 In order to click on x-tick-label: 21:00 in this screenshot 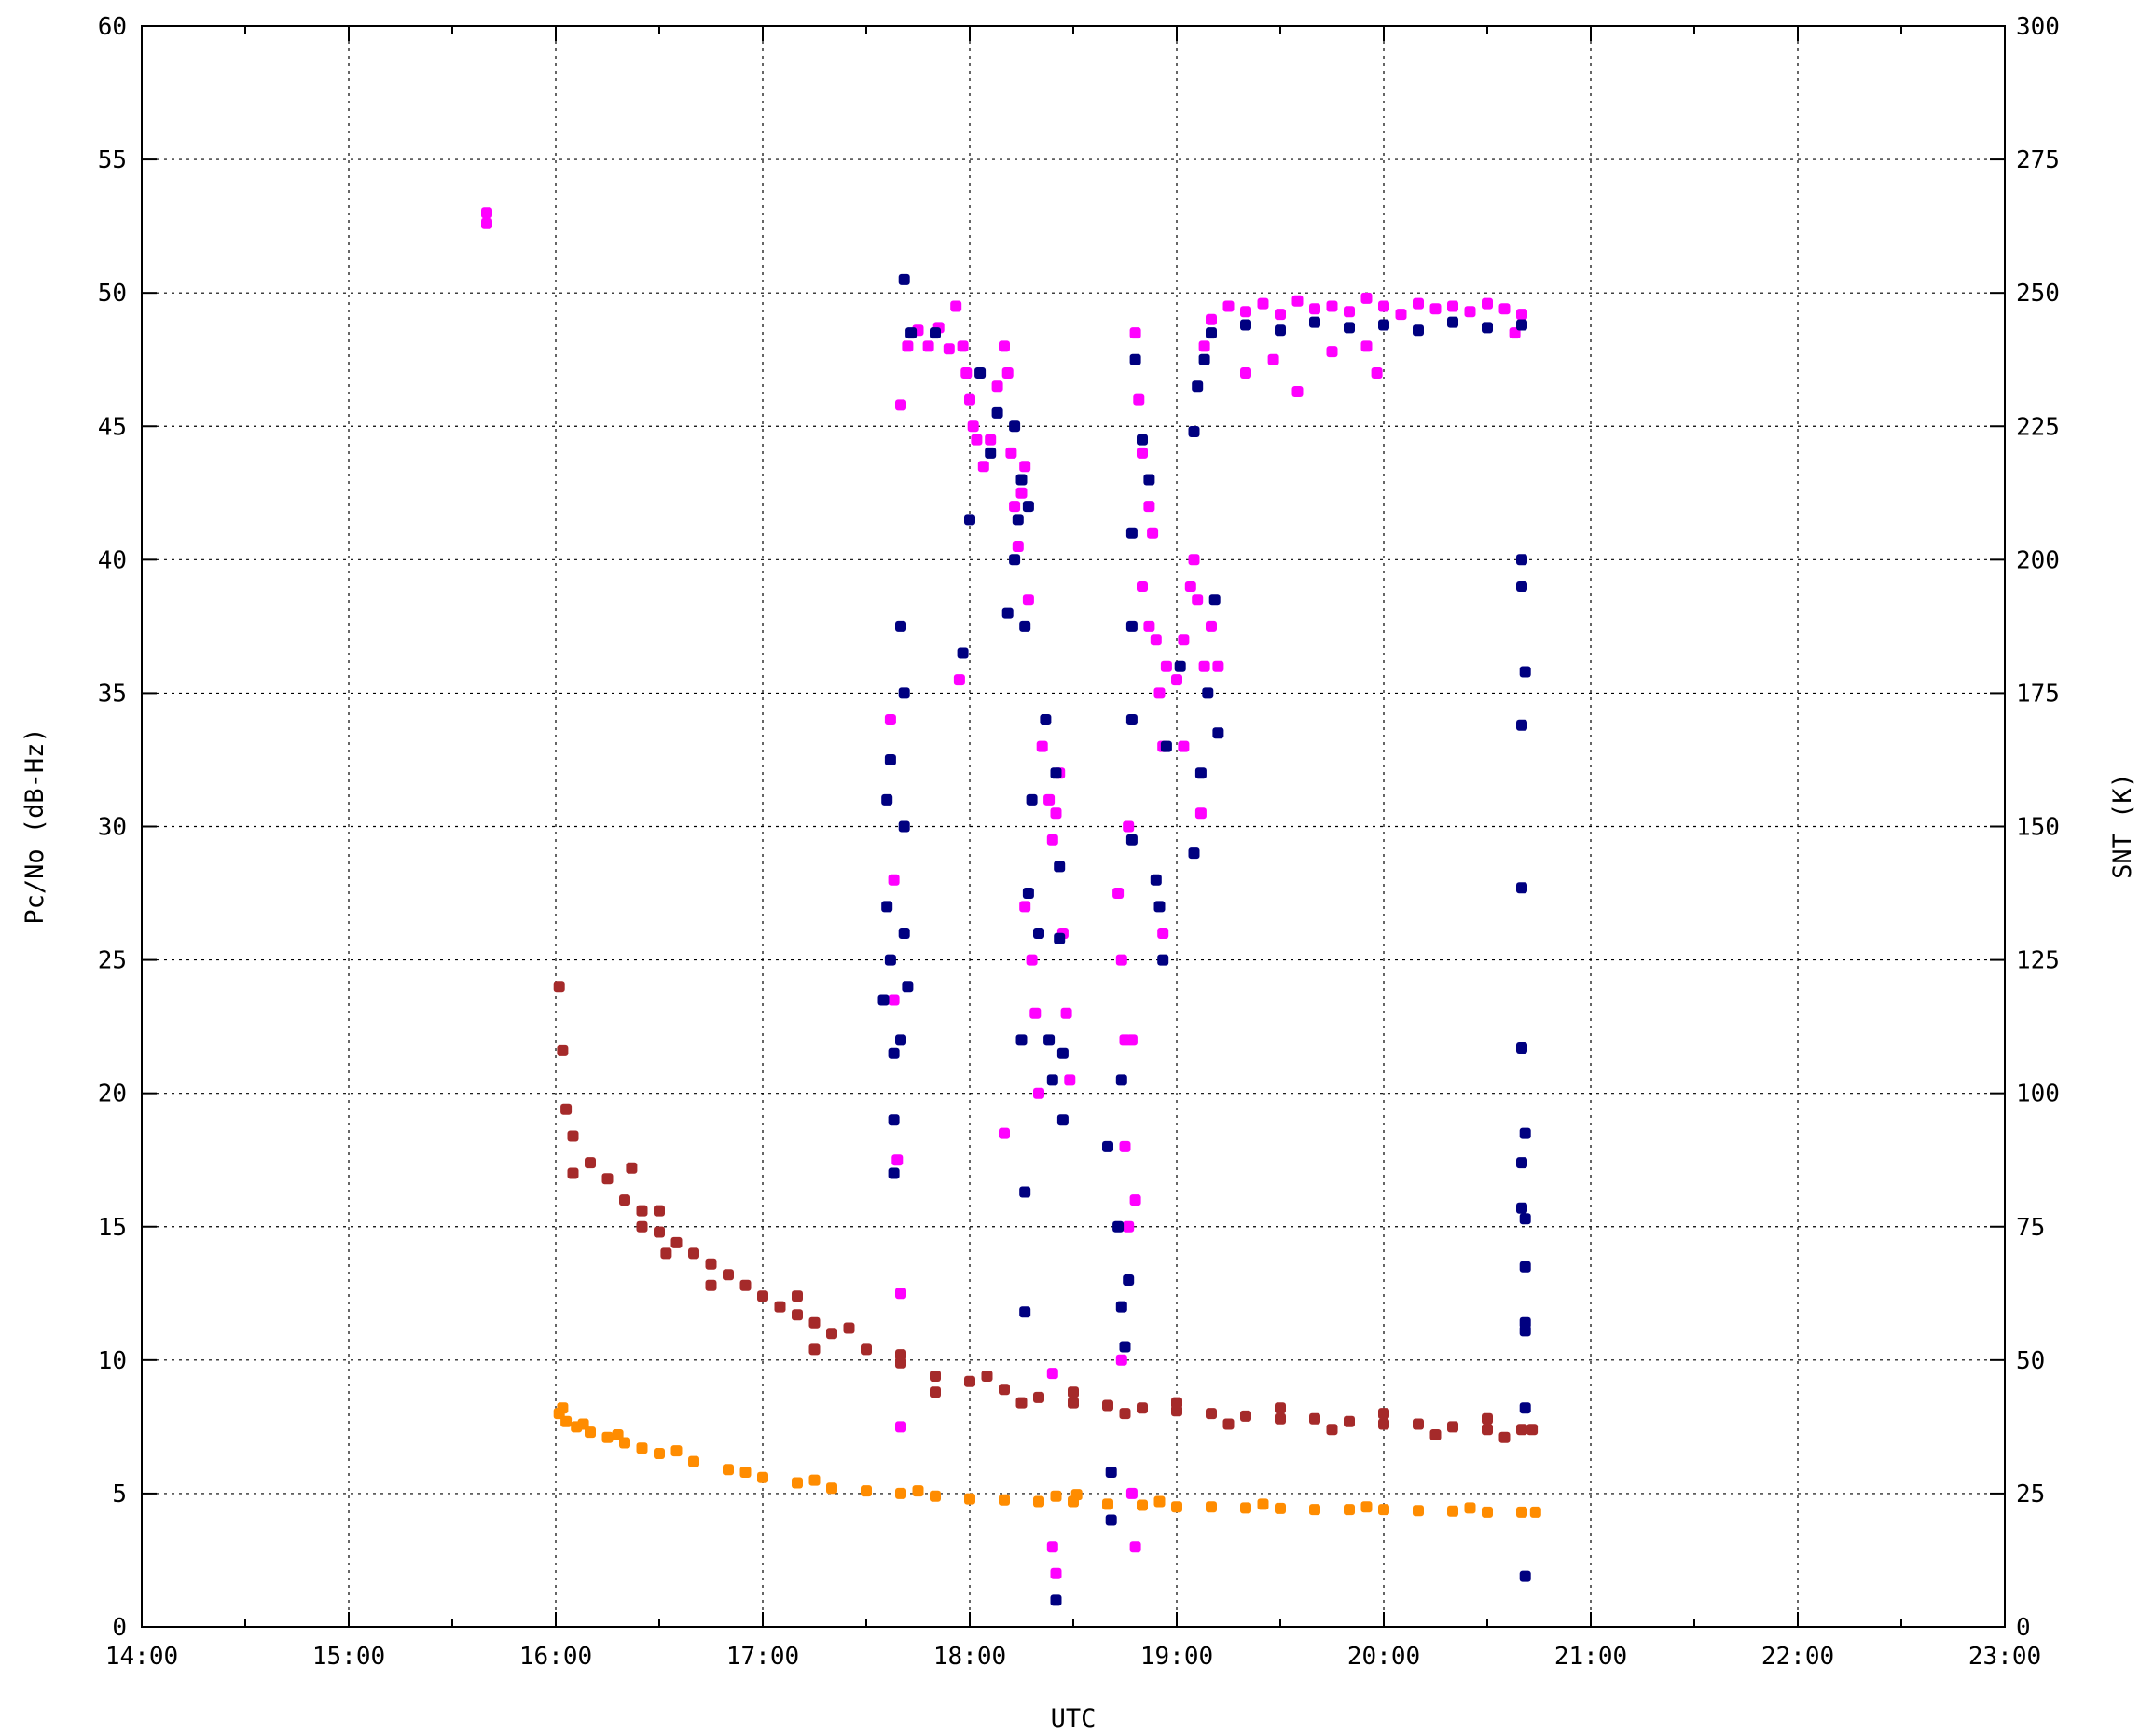, I will do `click(1591, 1657)`.